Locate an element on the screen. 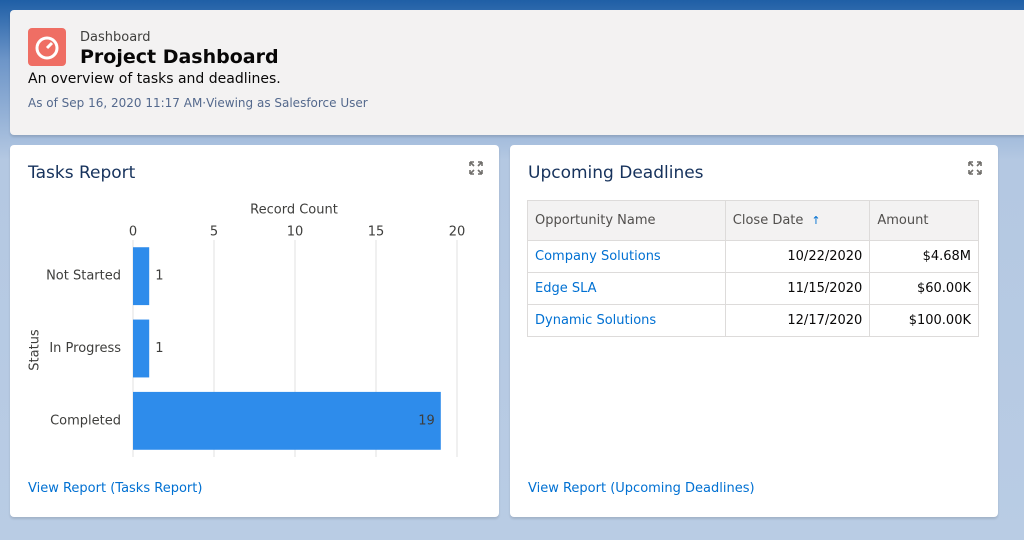 The image size is (1024, 540). y-tick-label: Not Started is located at coordinates (83, 276).